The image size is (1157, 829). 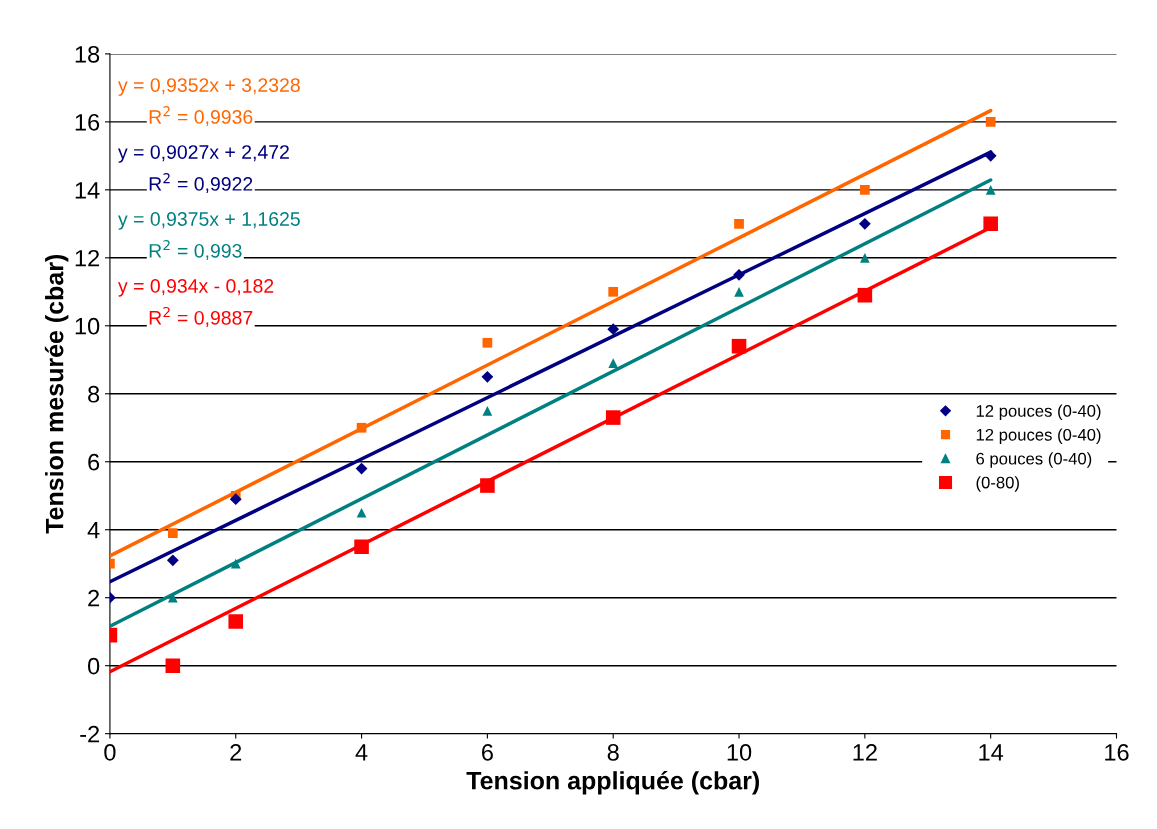 I want to click on annotation: R$^{2}$ = 0,993, so click(x=195, y=250).